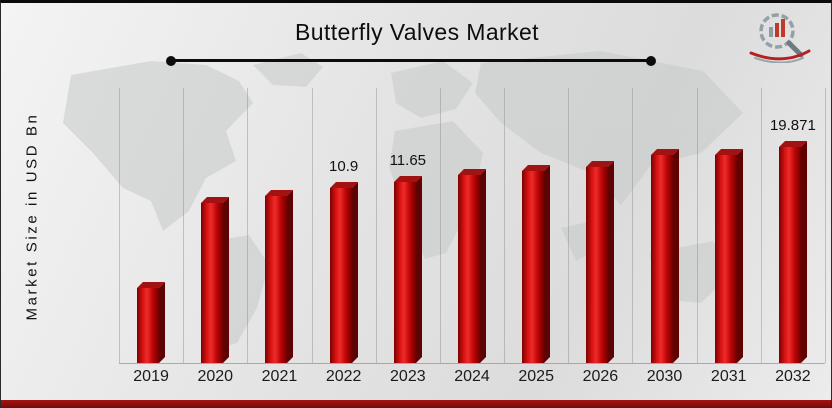 Image resolution: width=832 pixels, height=408 pixels. What do you see at coordinates (661, 259) in the screenshot?
I see `bar-2030` at bounding box center [661, 259].